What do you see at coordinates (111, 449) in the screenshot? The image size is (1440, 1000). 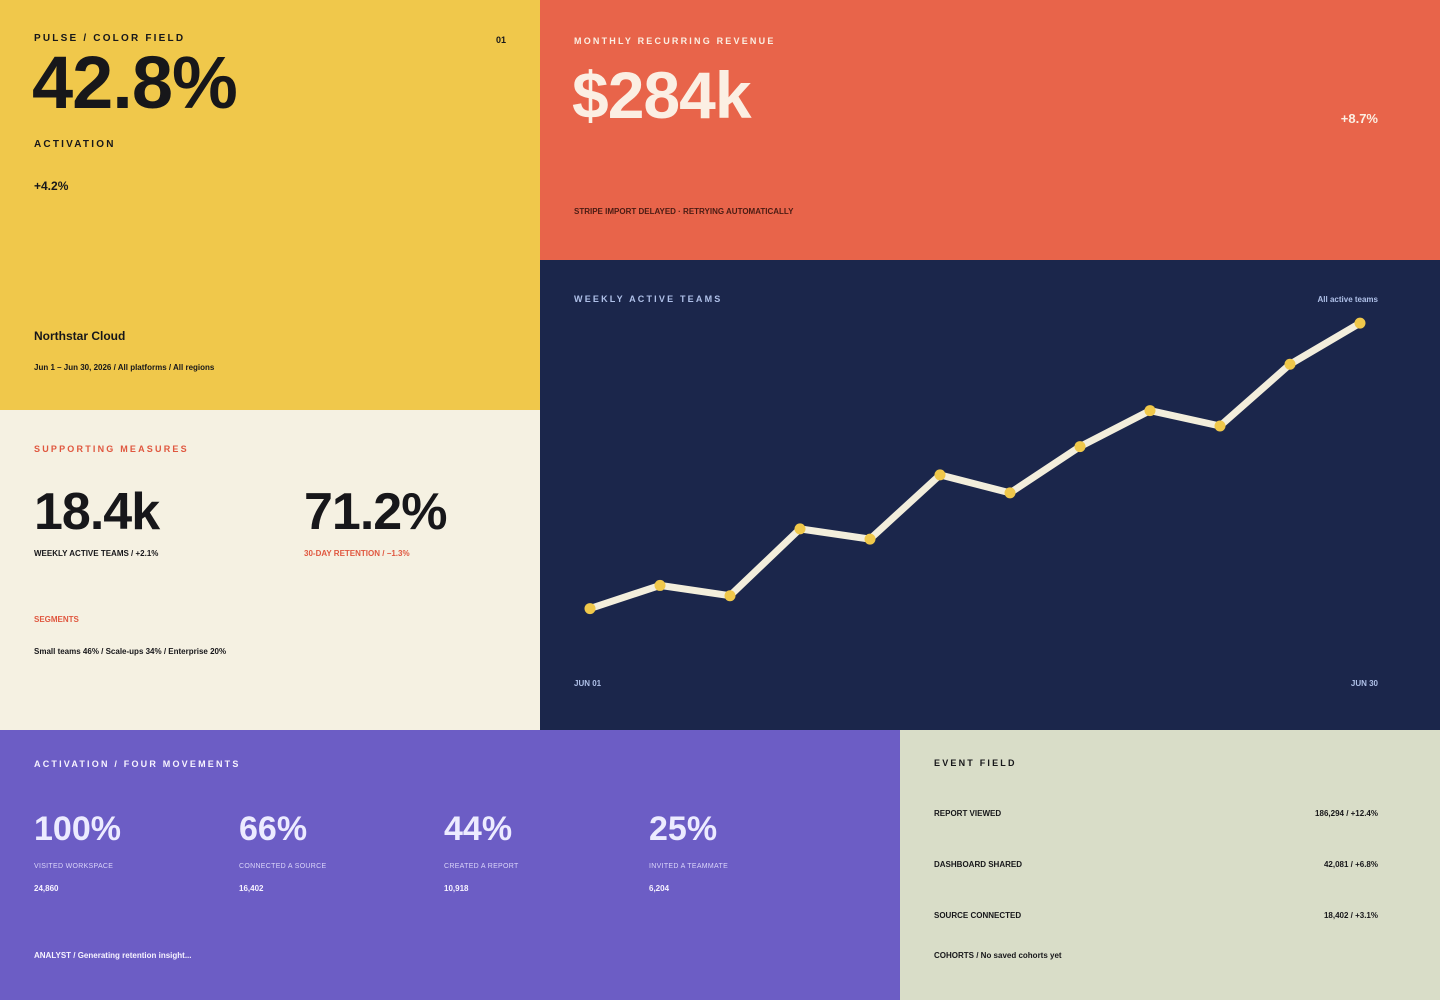 I see `supporting-eyebrow: SUPPORTING MEASURES` at bounding box center [111, 449].